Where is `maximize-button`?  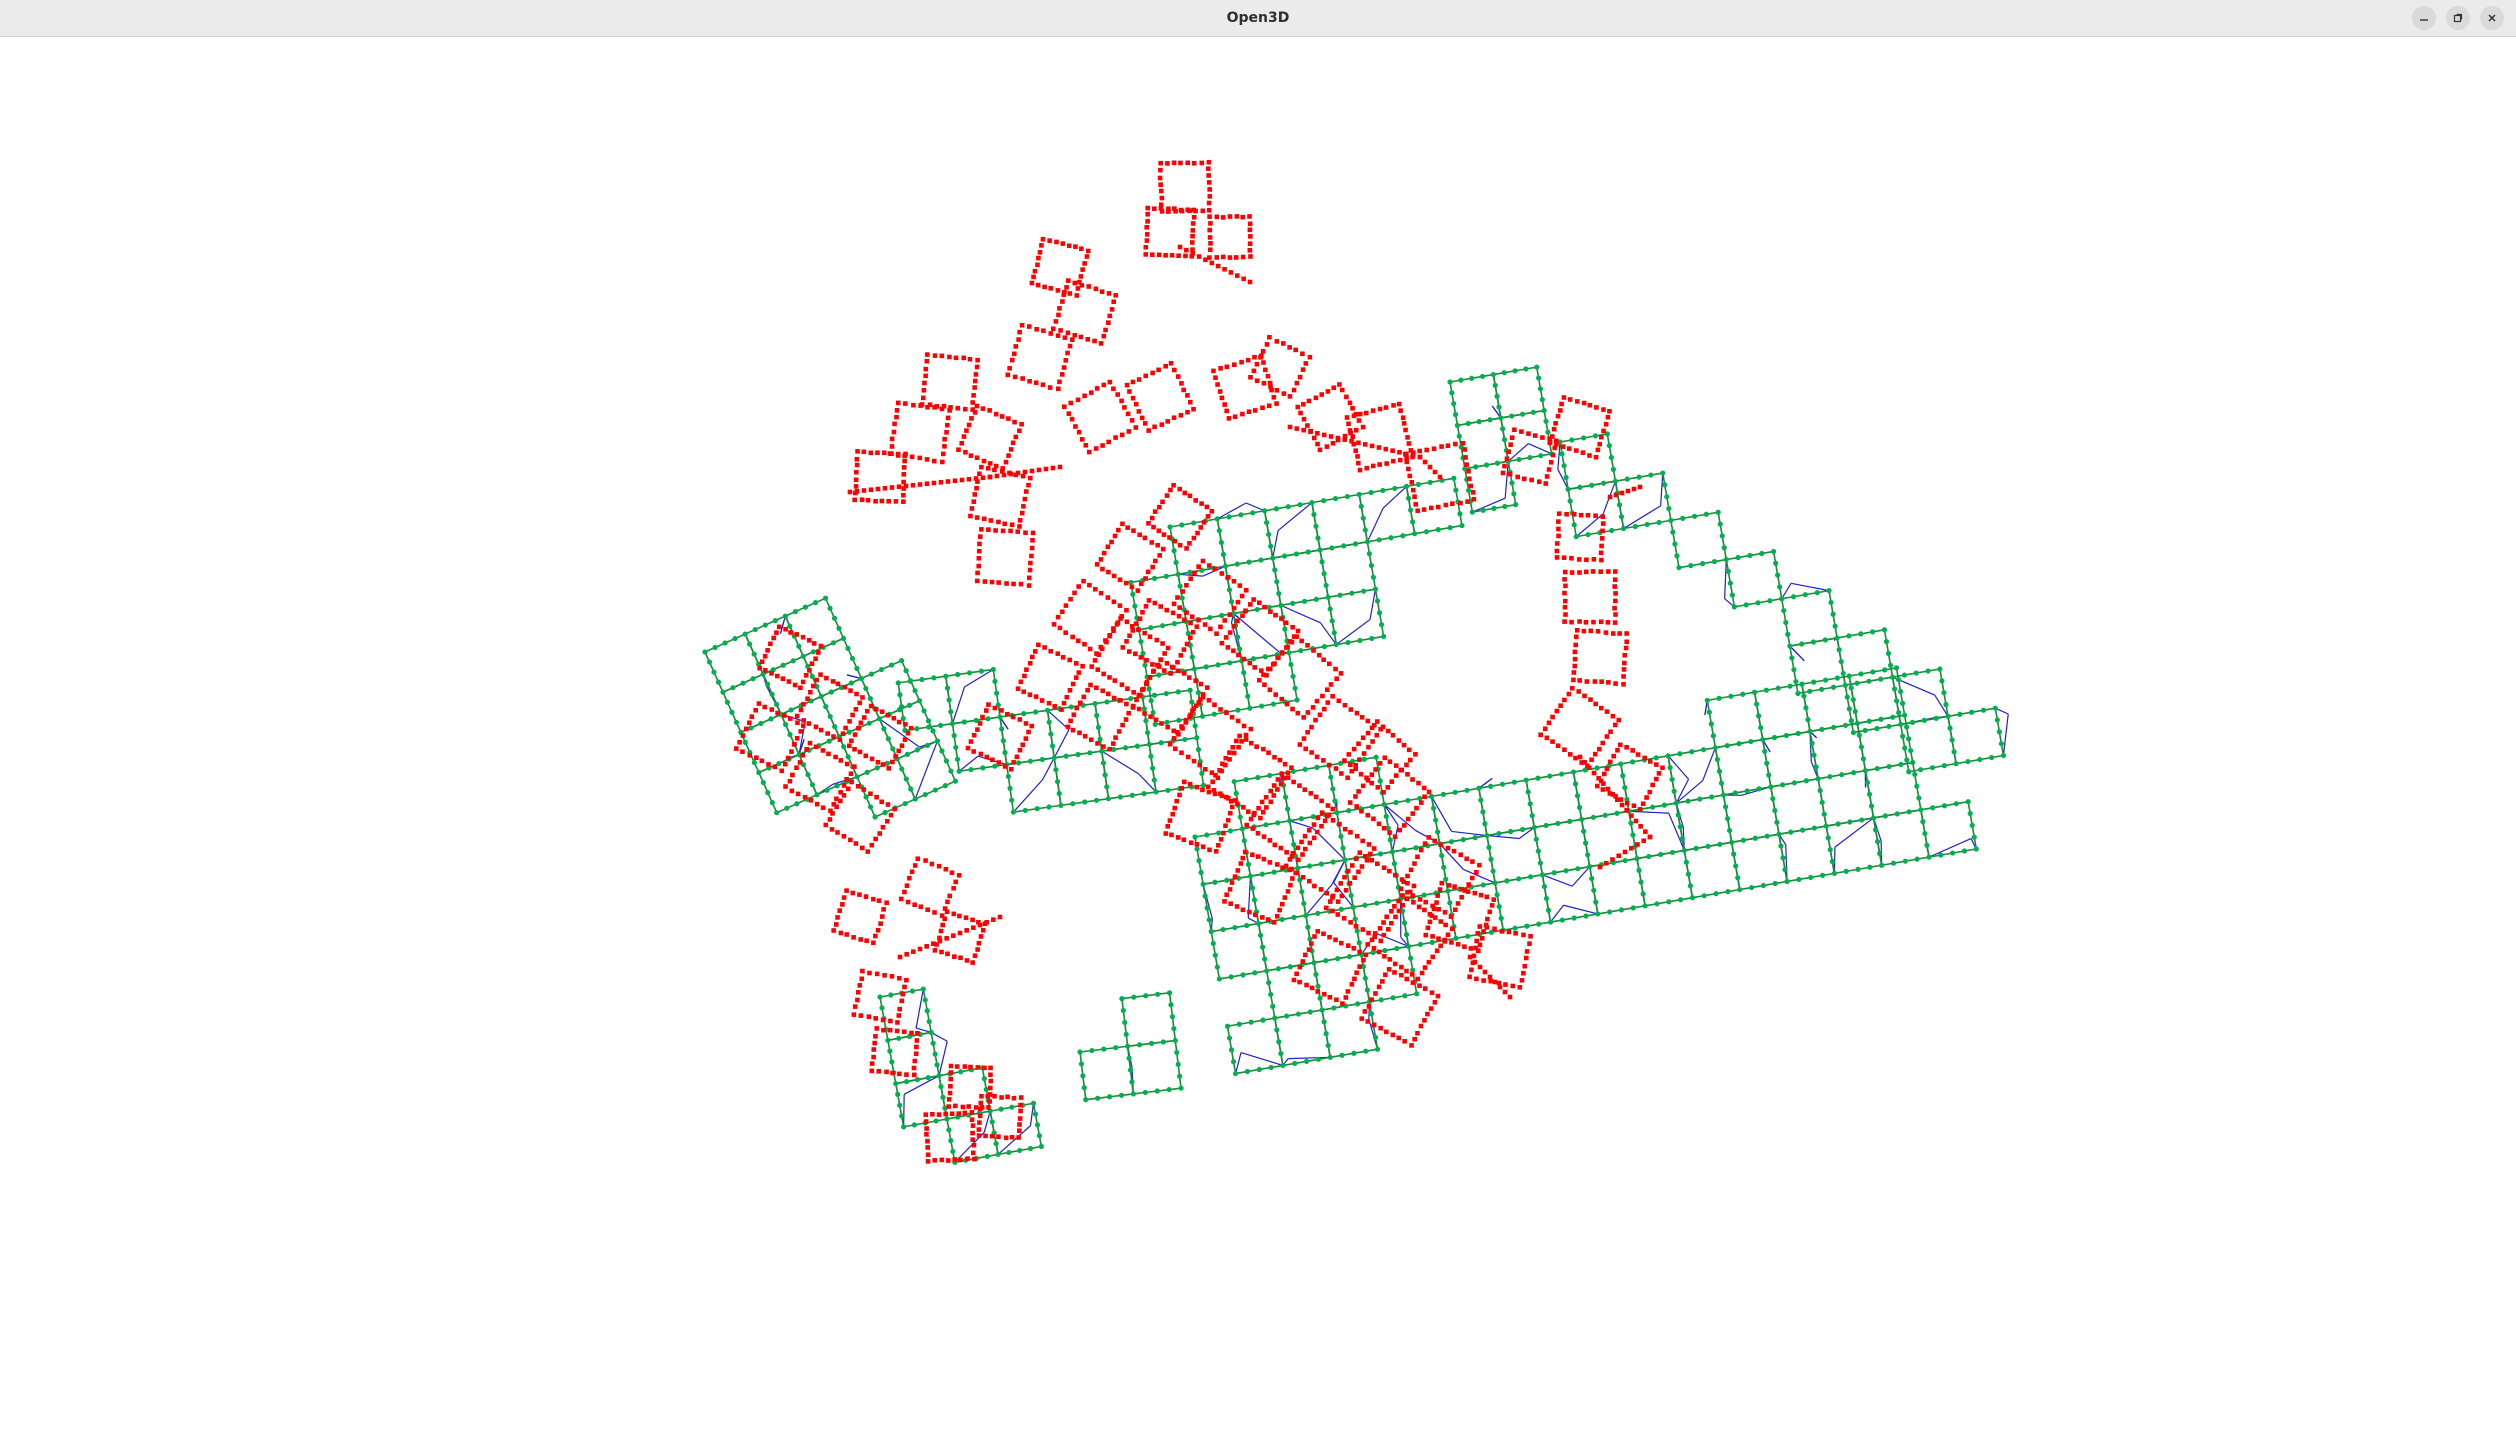 maximize-button is located at coordinates (2458, 18).